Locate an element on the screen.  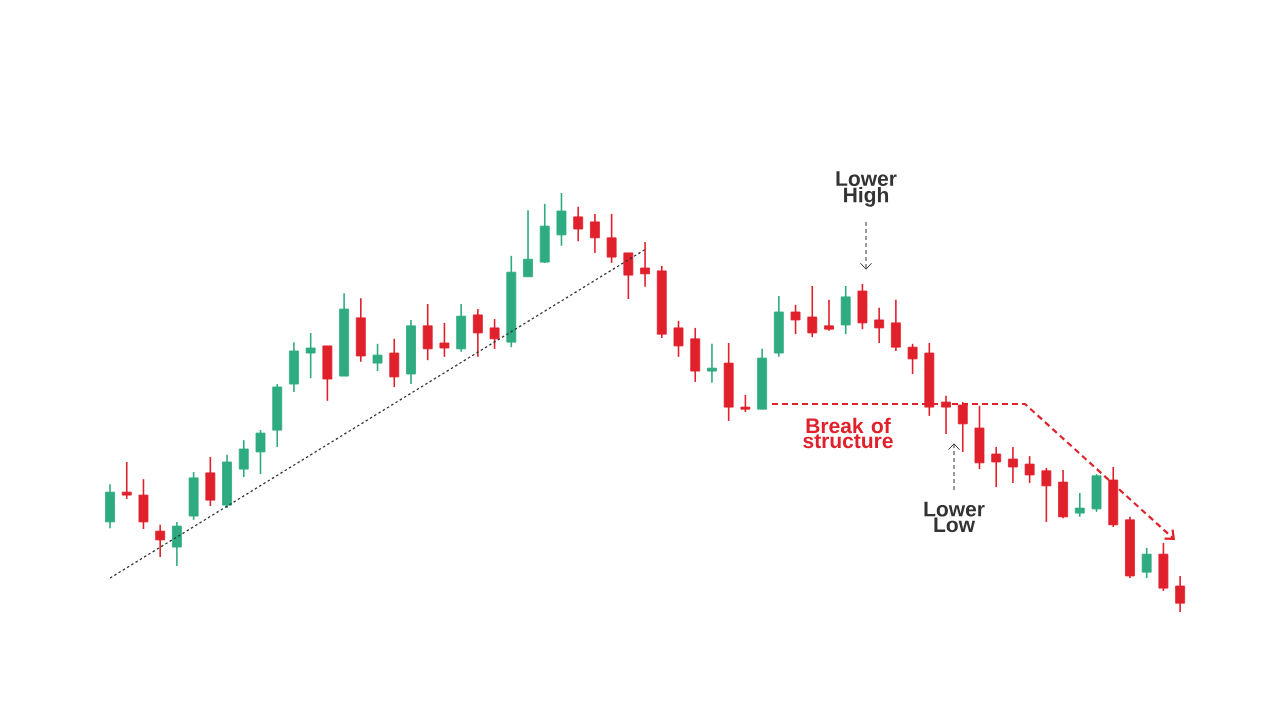
annotation: Lower Low is located at coordinates (954, 517).